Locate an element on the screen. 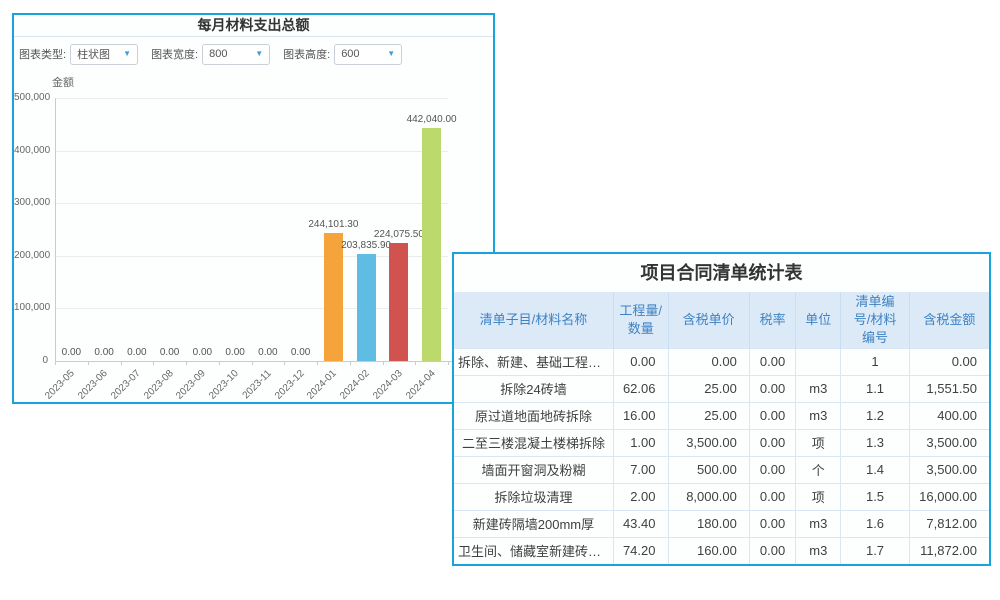 This screenshot has height=600, width=1000. table-cell: 43.40 is located at coordinates (641, 523).